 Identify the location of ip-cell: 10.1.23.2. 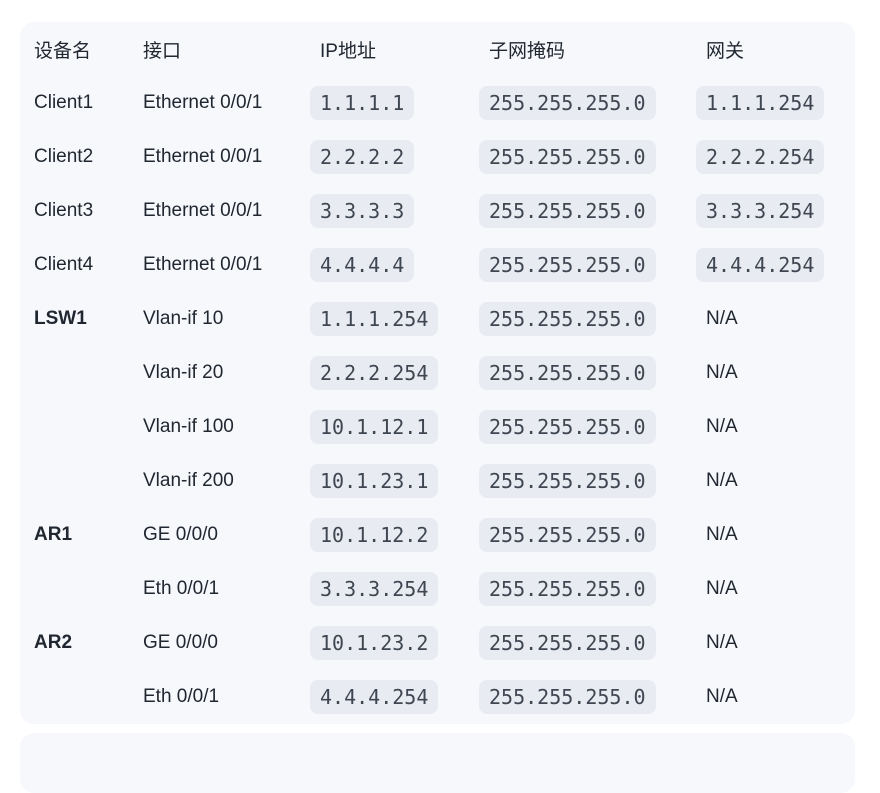
(399, 643).